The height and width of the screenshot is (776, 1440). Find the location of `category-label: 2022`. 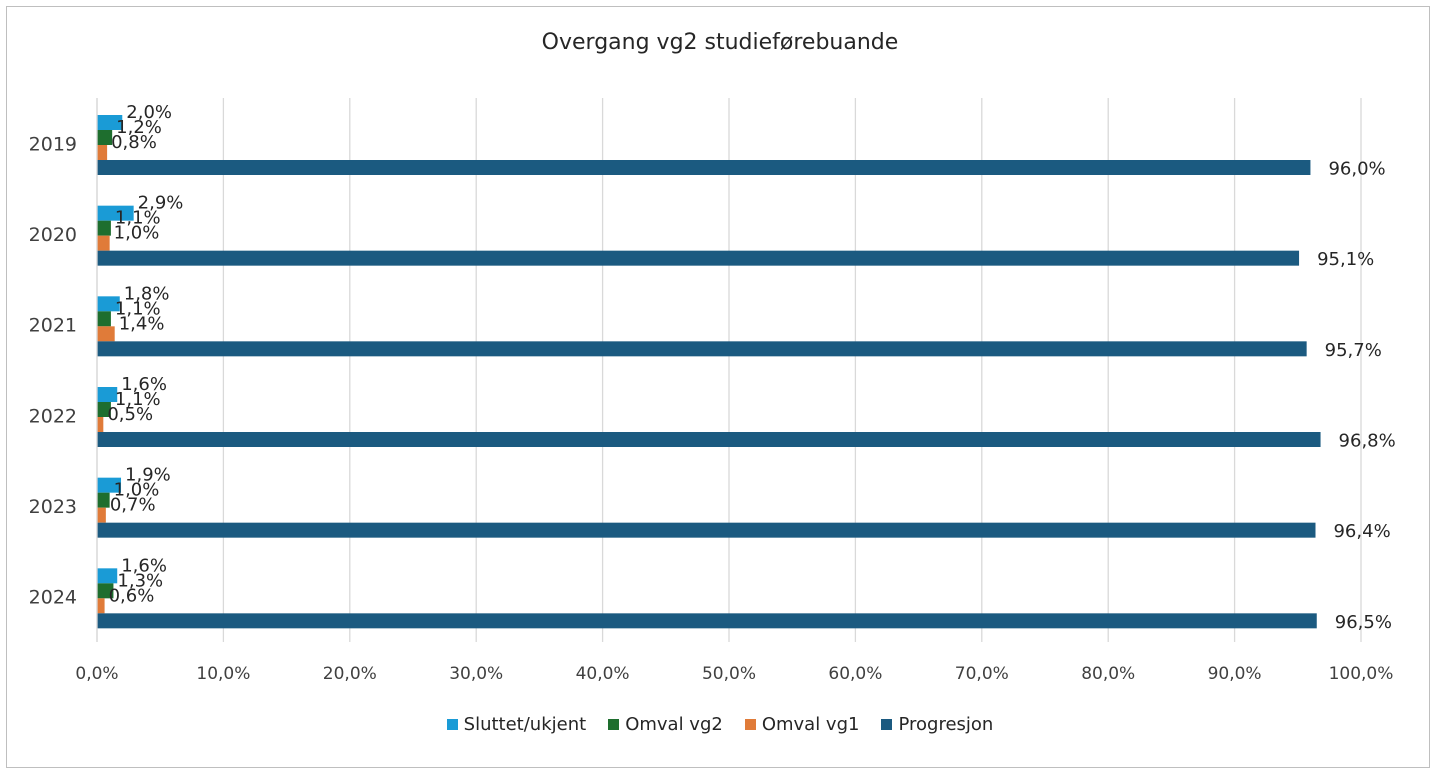

category-label: 2022 is located at coordinates (53, 416).